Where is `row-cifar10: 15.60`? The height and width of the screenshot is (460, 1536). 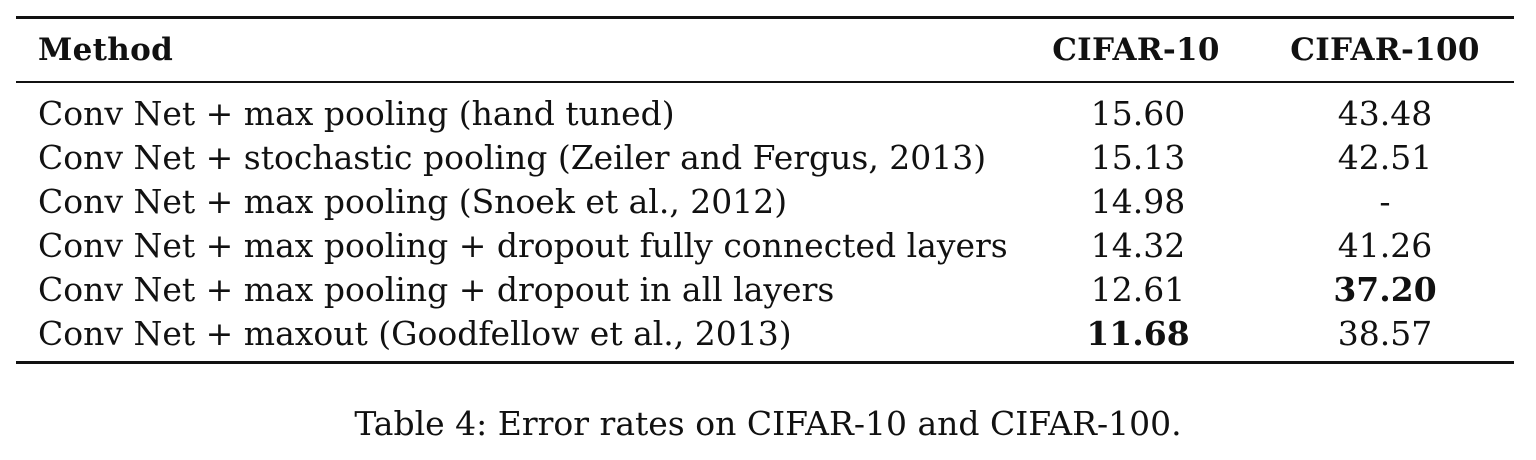 row-cifar10: 15.60 is located at coordinates (1138, 113).